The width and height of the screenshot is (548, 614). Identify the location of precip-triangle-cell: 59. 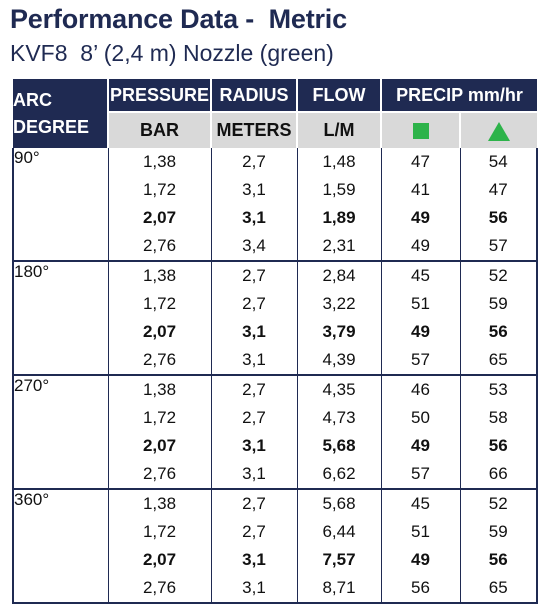
(498, 531).